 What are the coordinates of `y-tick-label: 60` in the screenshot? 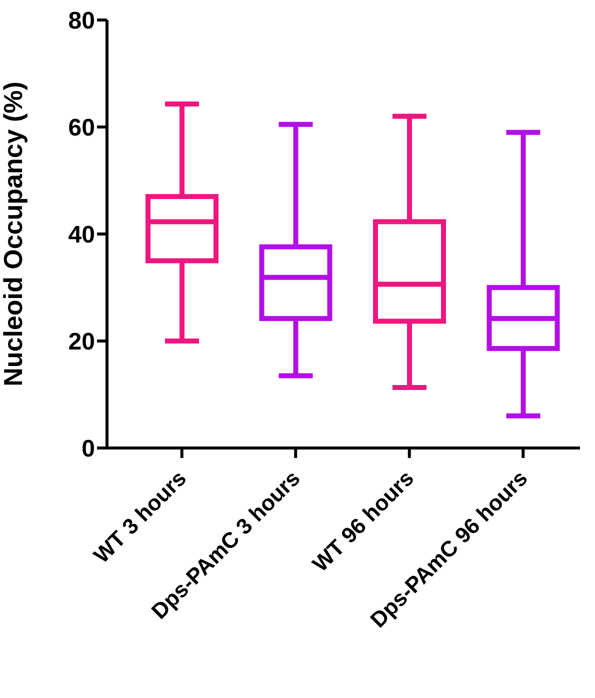 It's located at (81, 128).